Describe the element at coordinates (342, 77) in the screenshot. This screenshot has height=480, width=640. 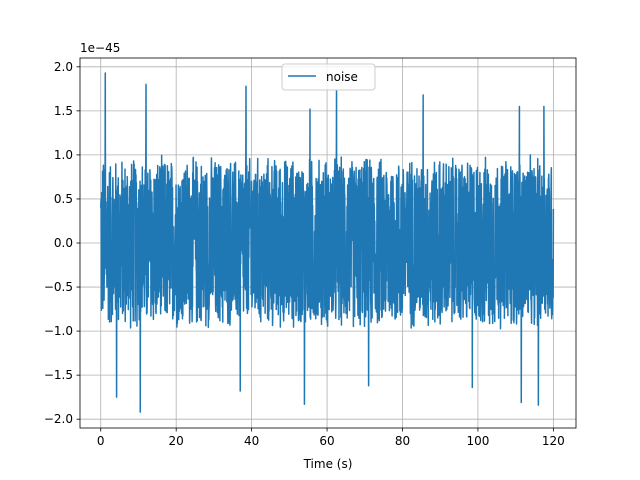
I see `legend-label-noise: noise` at that location.